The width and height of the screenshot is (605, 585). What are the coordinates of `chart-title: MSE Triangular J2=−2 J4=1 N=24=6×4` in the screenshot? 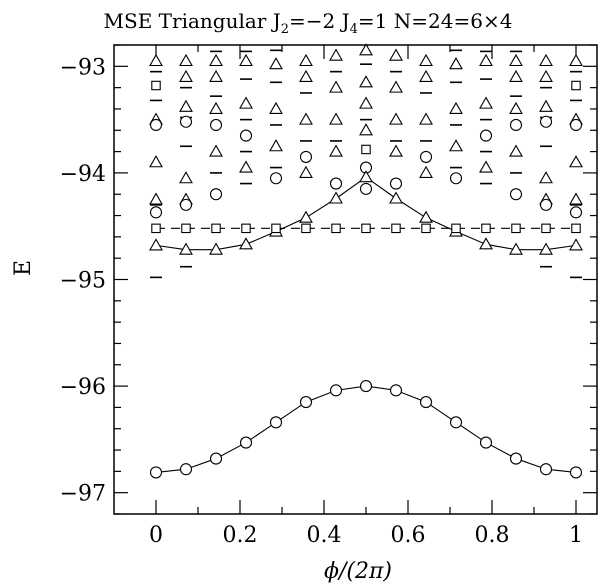 It's located at (308, 23).